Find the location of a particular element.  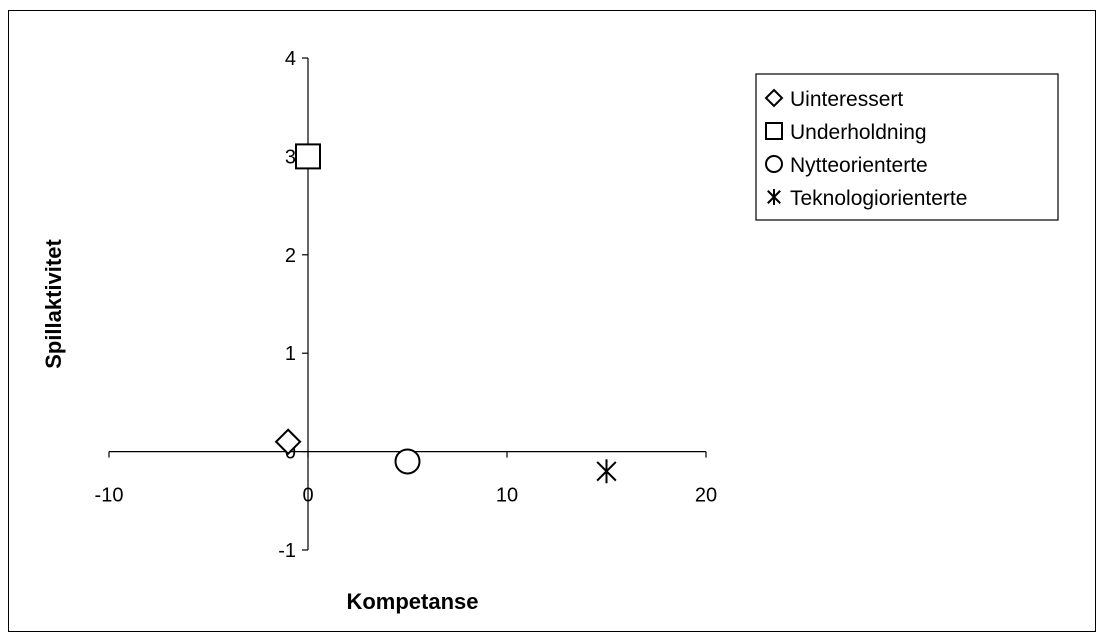

legend-marker-uinteressert is located at coordinates (774, 98).